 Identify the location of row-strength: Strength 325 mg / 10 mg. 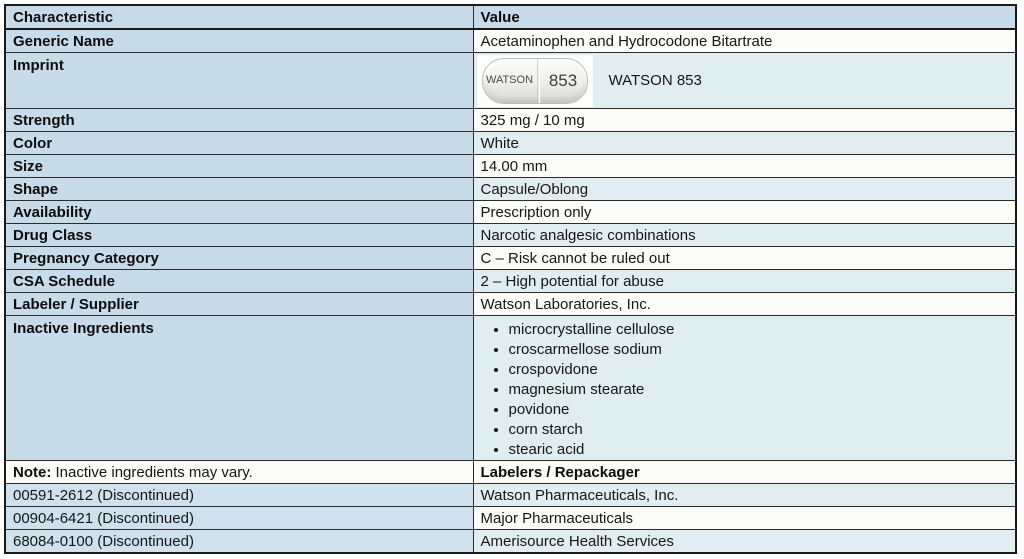
(510, 120).